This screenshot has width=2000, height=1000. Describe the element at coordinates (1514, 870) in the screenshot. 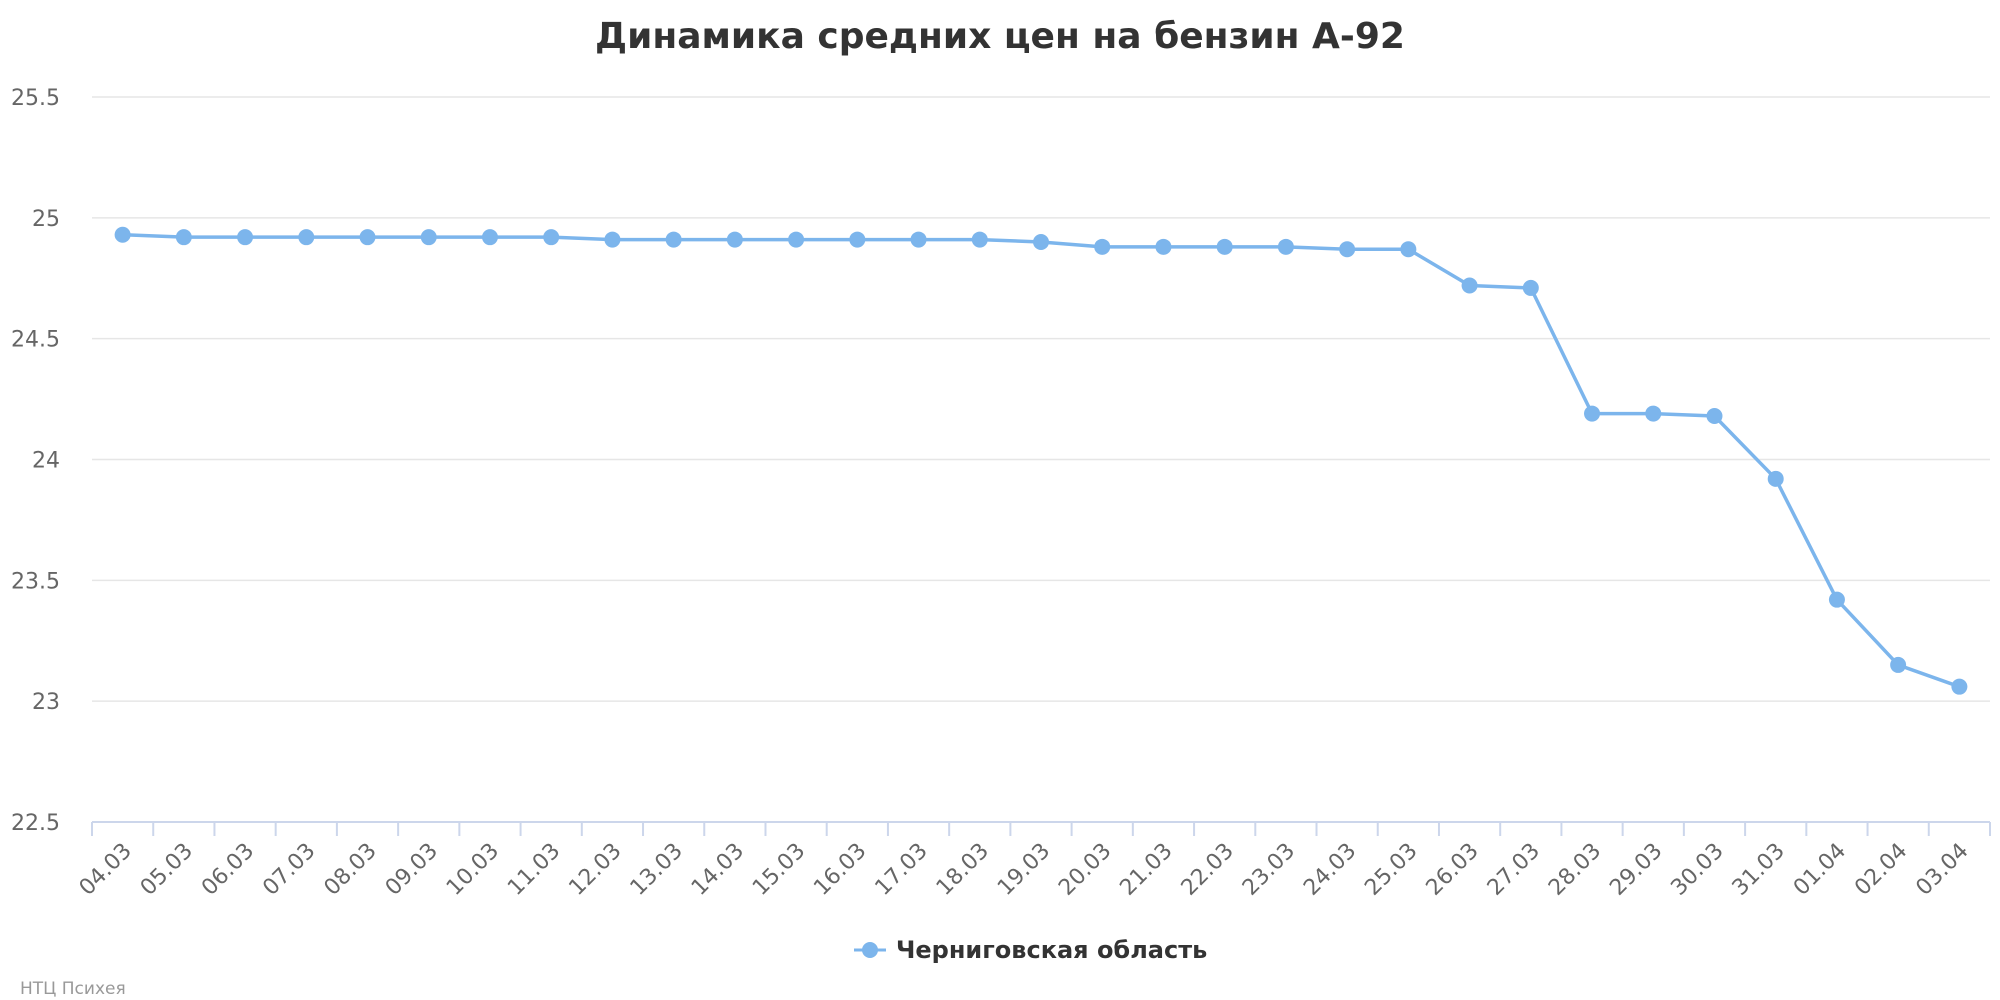

I see `x-tick-label: 27.03` at that location.